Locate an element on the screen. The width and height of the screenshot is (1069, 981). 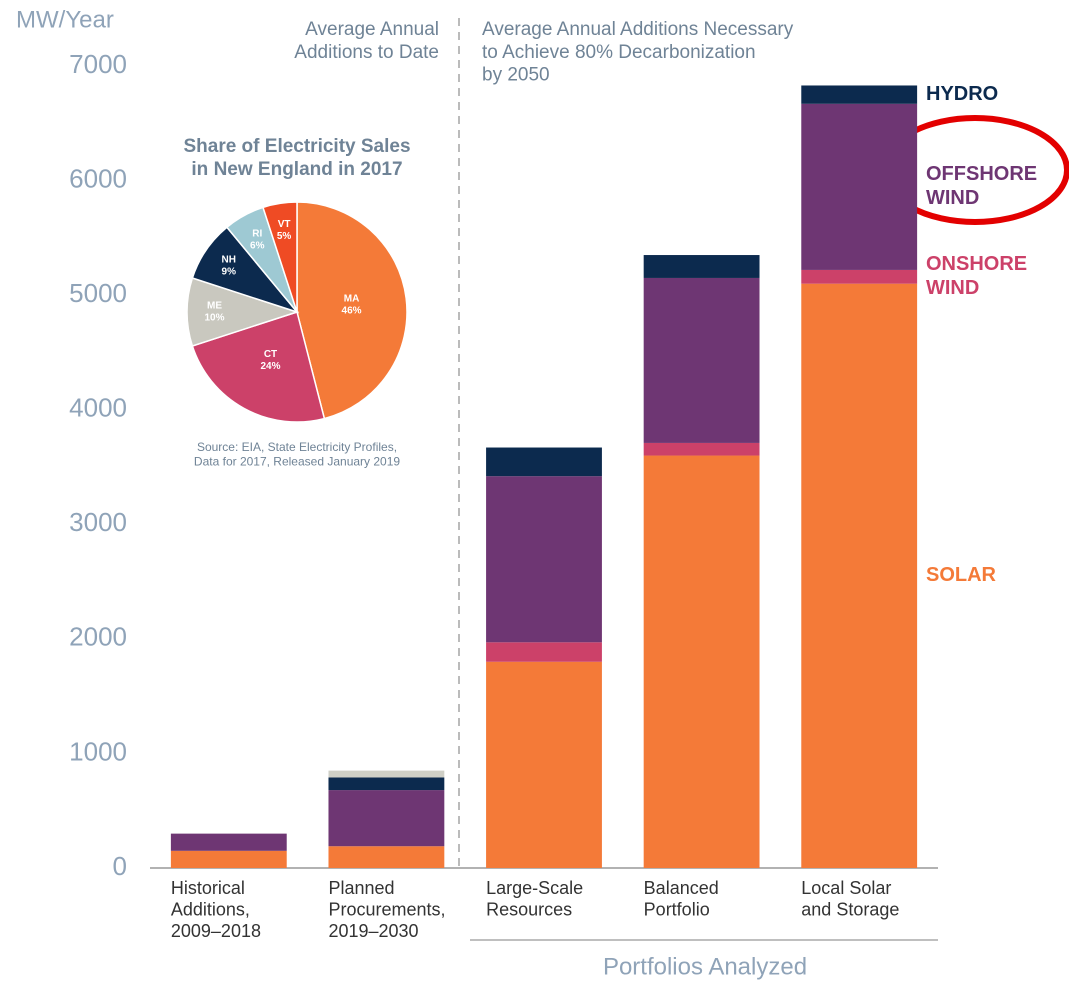
text-line: Large-Scale is located at coordinates (534, 888).